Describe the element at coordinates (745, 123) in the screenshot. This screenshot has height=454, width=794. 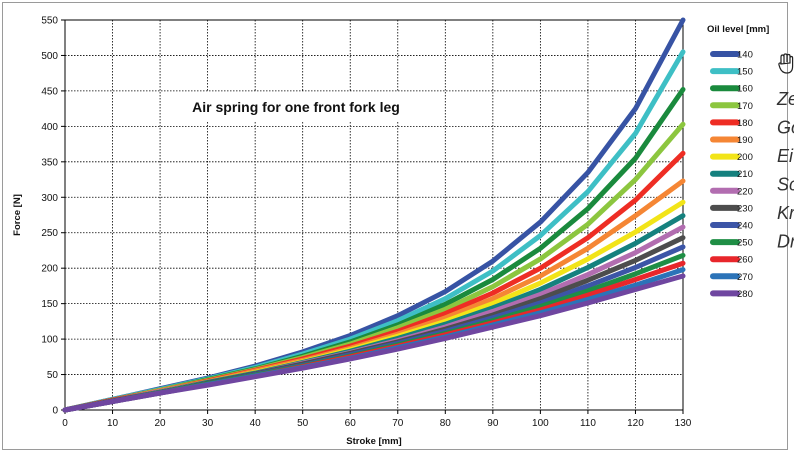
I see `legend-label-180: 180` at that location.